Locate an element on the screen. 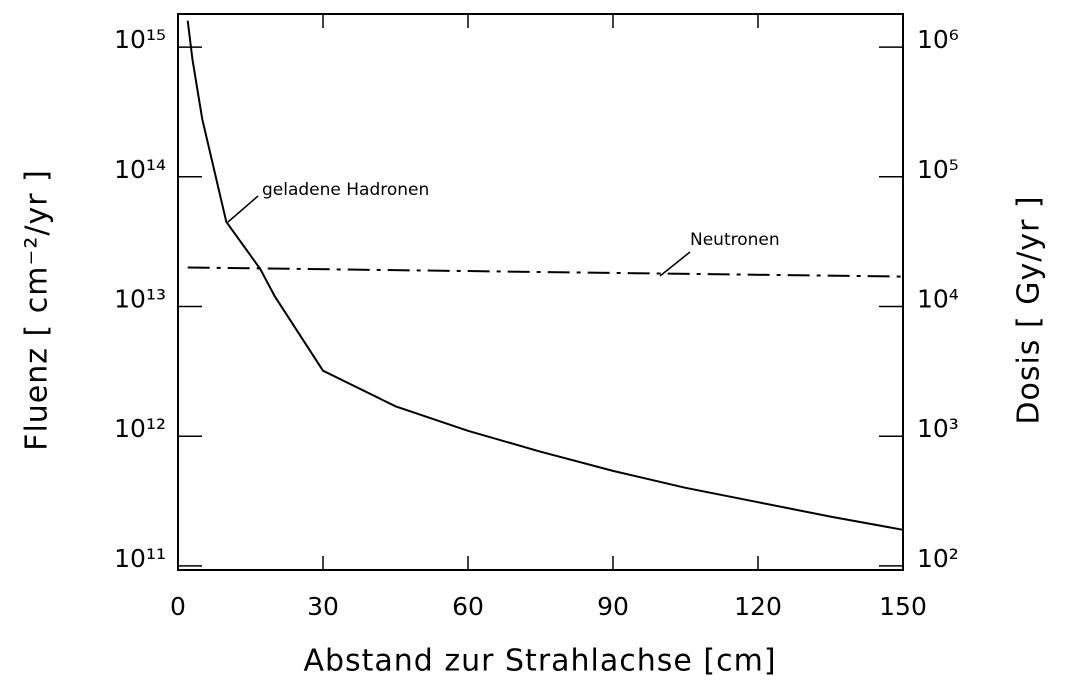 Image resolution: width=1067 pixels, height=694 pixels. x-tick-label: 120 is located at coordinates (758, 606).